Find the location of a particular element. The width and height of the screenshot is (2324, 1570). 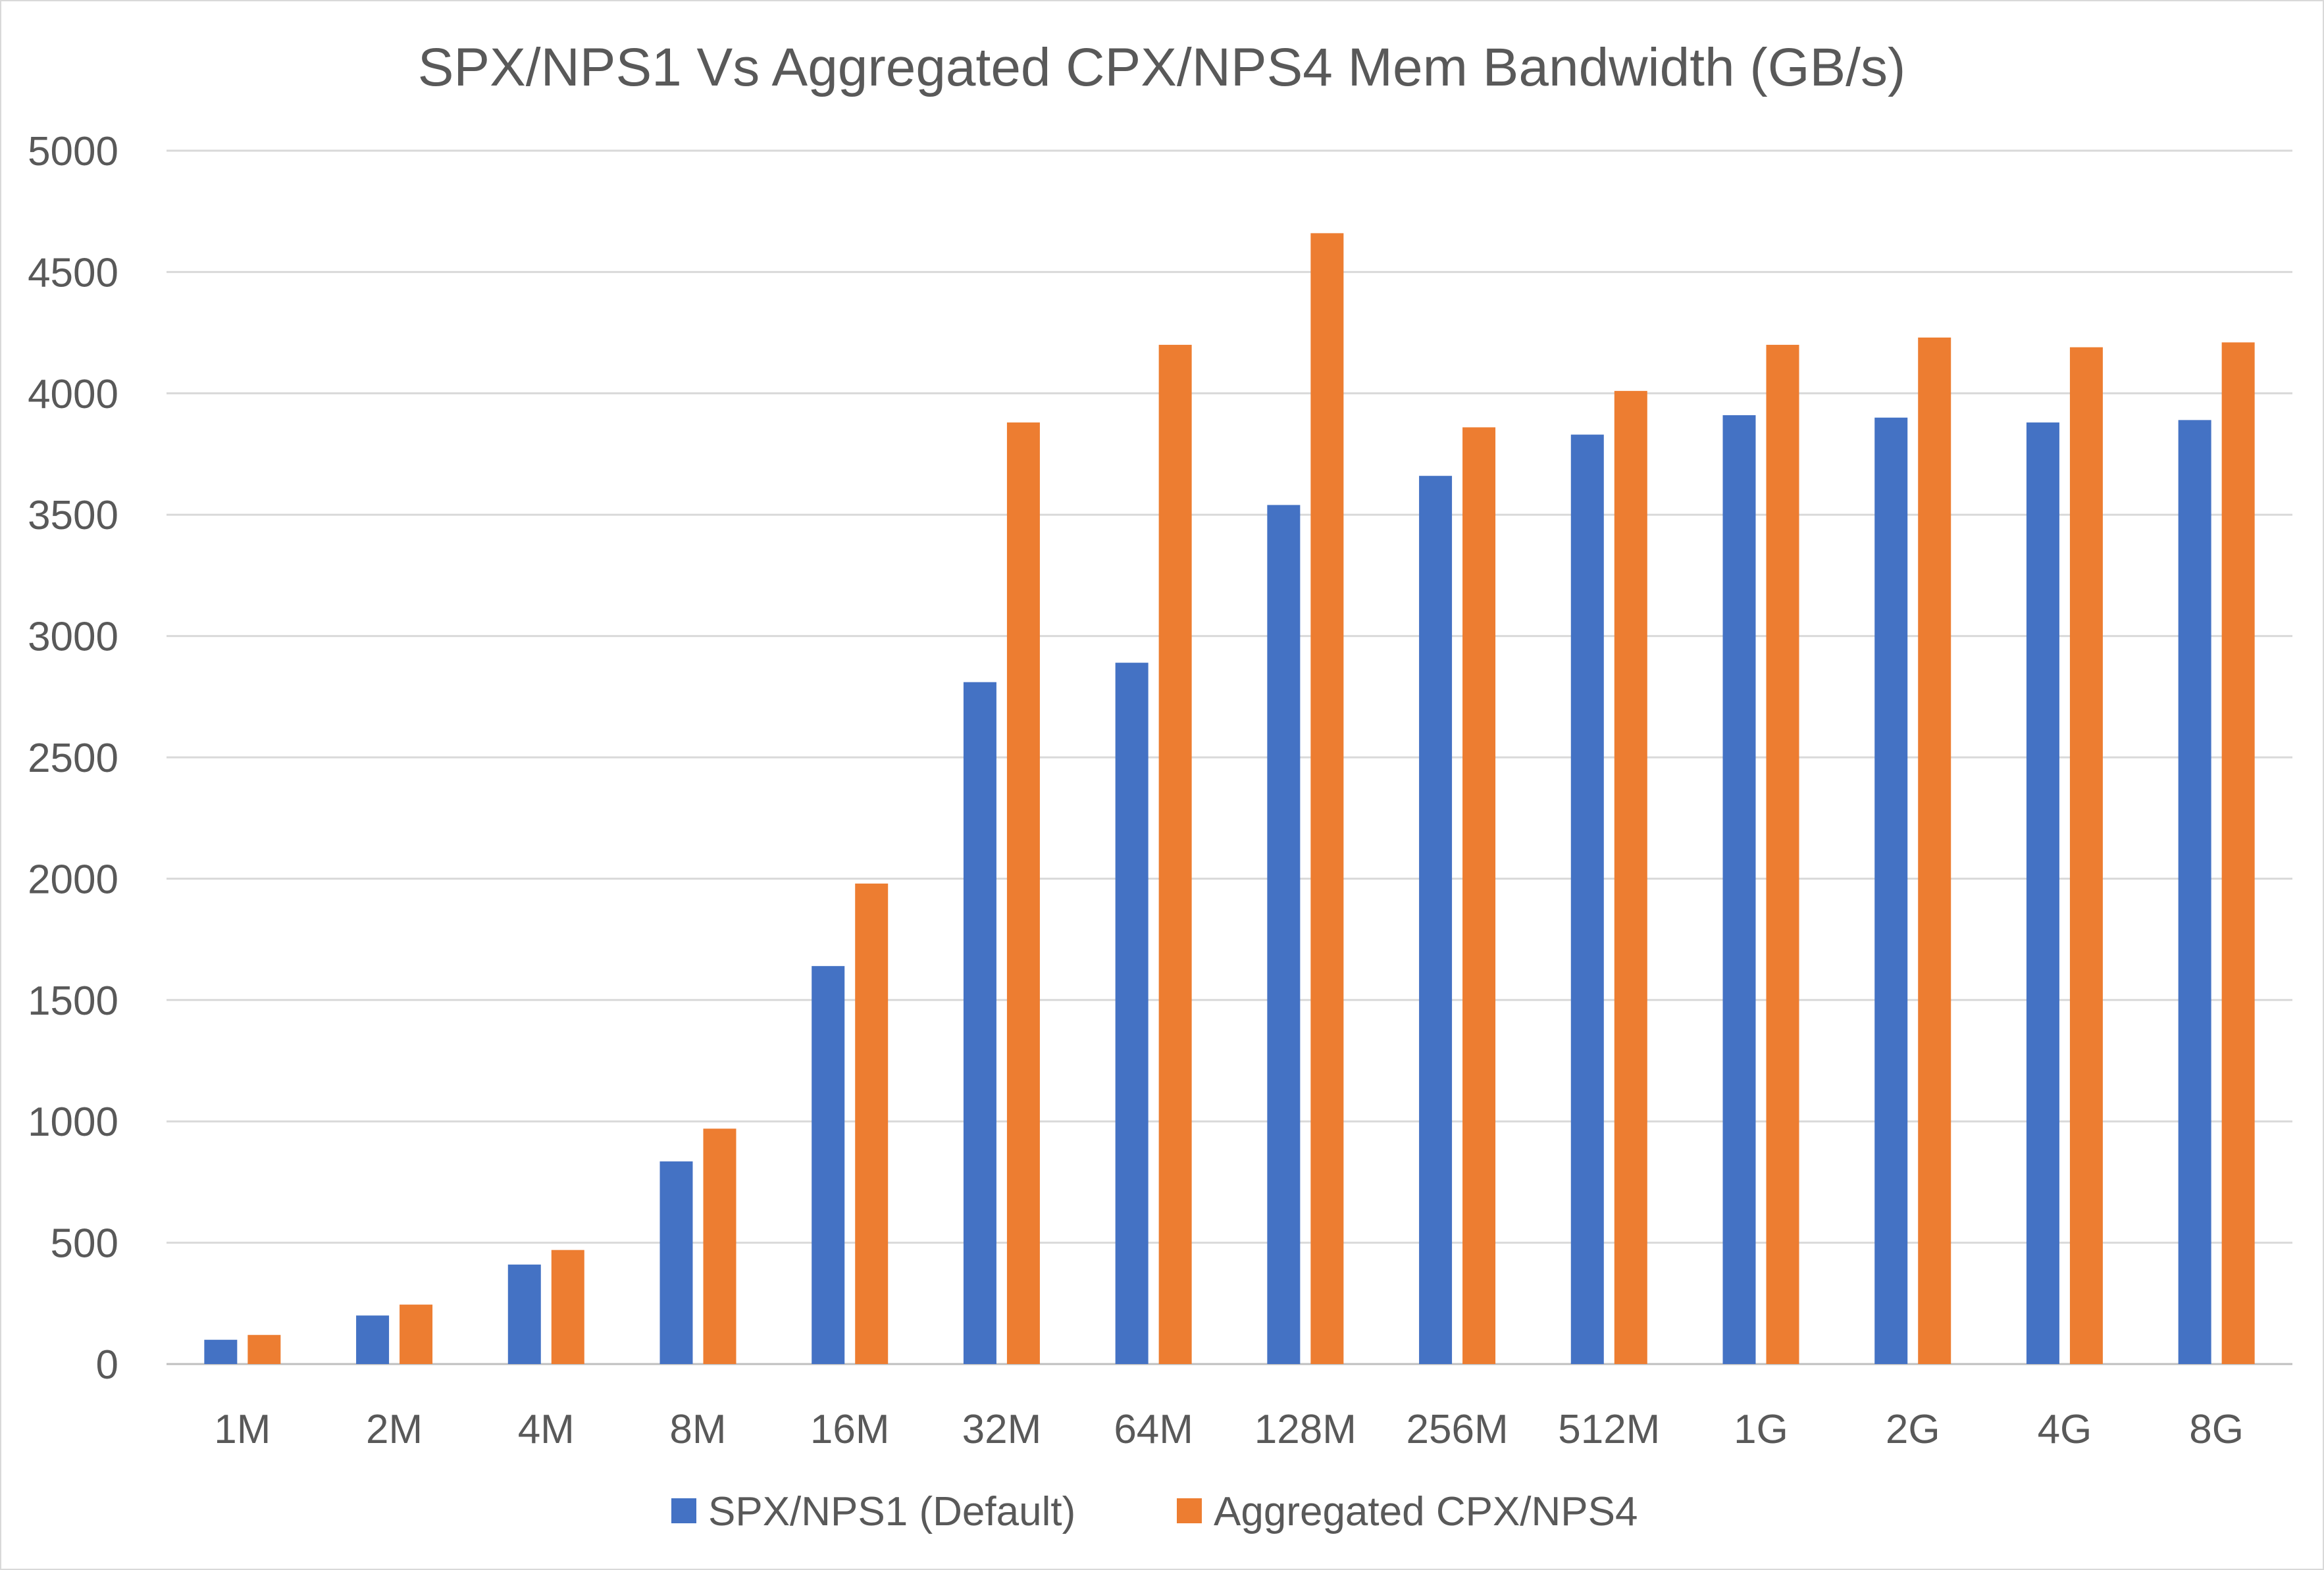

x-tick-label: 4M is located at coordinates (546, 1429).